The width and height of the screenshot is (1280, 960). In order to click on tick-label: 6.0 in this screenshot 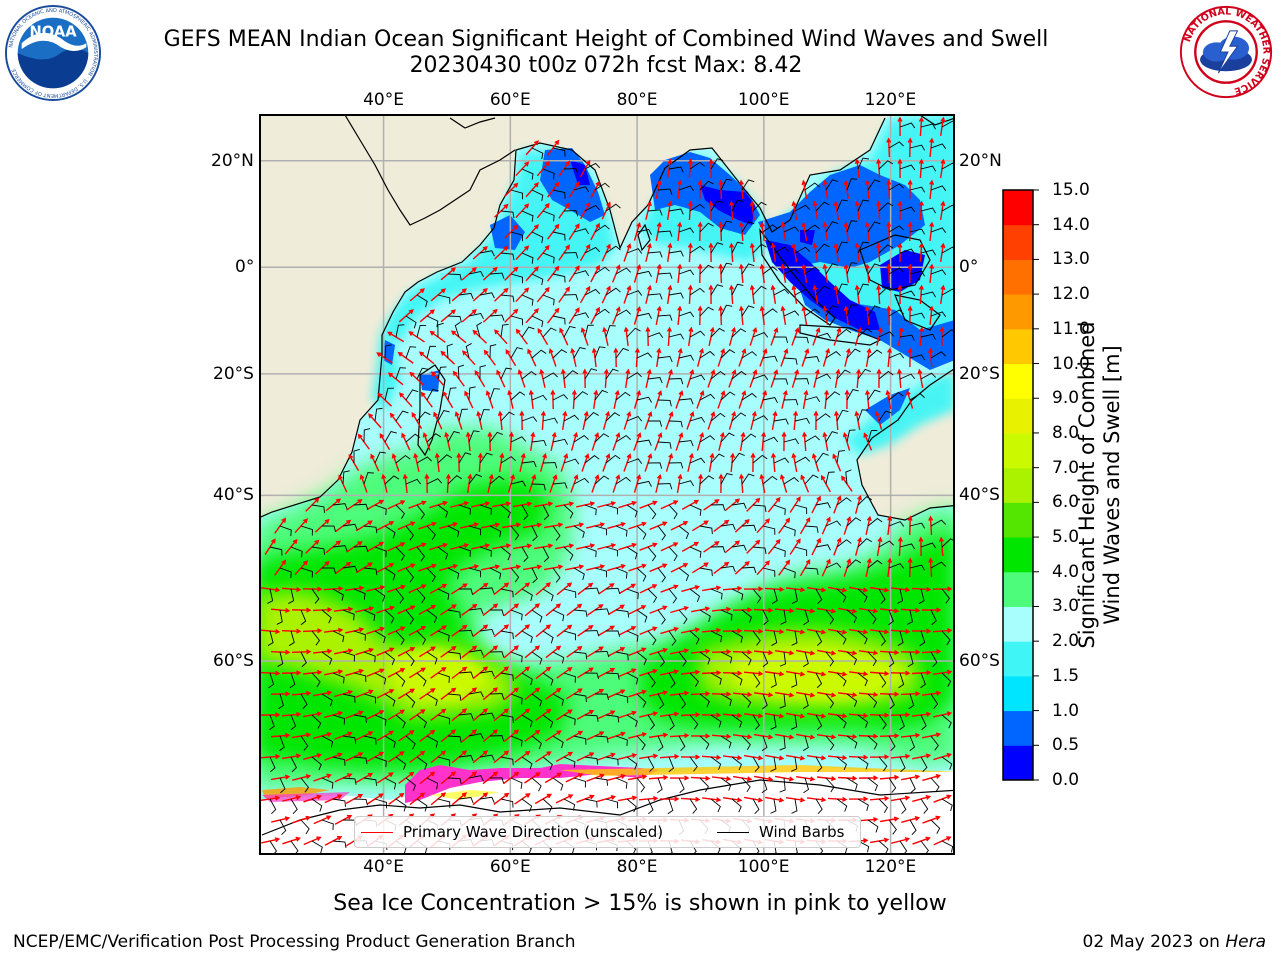, I will do `click(1066, 502)`.